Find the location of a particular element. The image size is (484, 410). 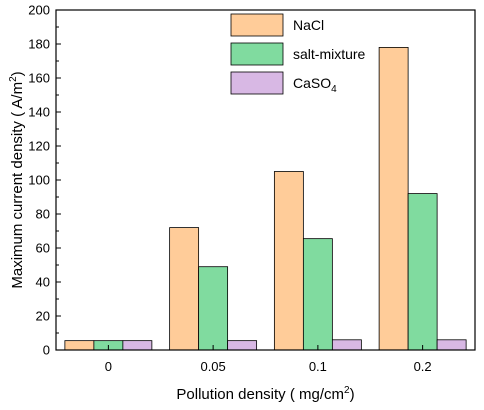

legend-label: CaSO4 is located at coordinates (315, 85).